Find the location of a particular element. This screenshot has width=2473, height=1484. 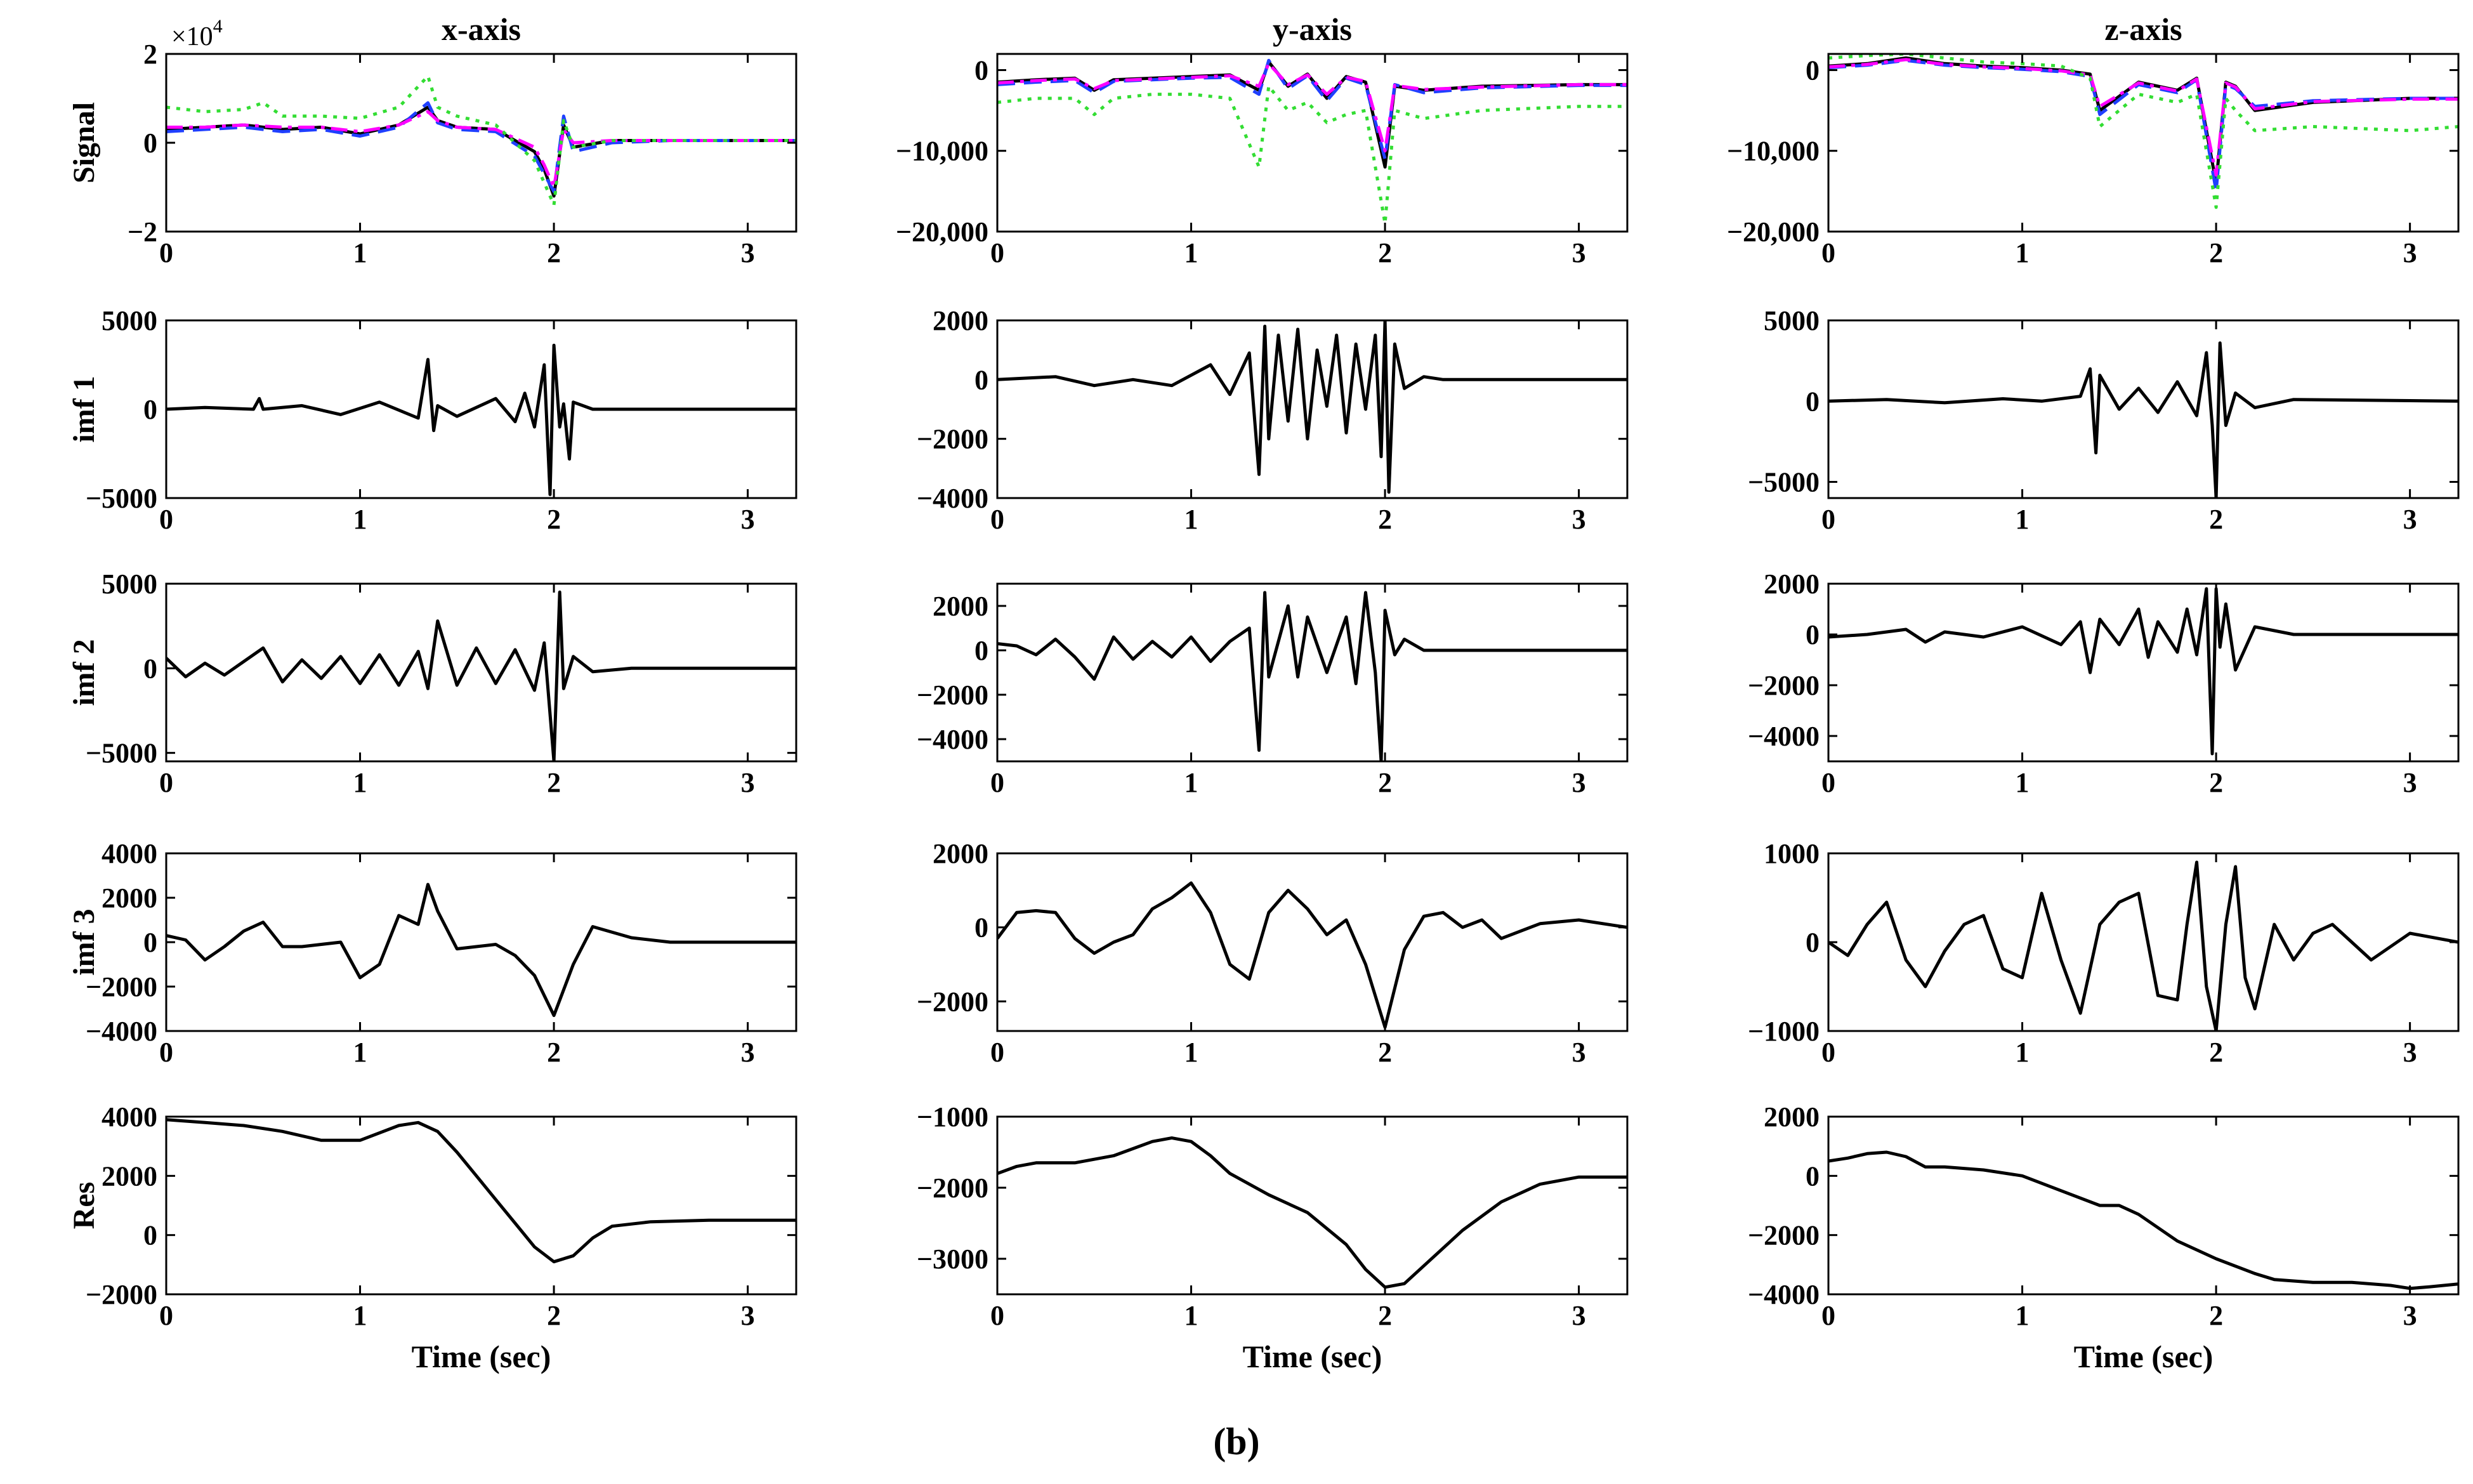

panel-yaxis-res: 0 1 2 3 −3000 −2000 −1000 Time (sec) is located at coordinates (1273, 1237).